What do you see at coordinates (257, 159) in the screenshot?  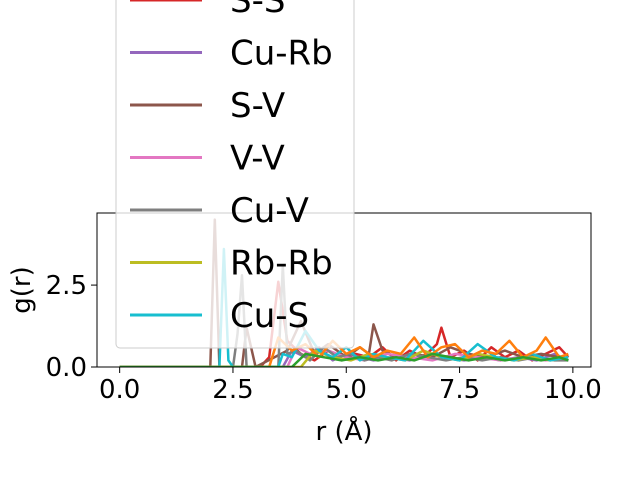 I see `legend-label-v-v: V-V` at bounding box center [257, 159].